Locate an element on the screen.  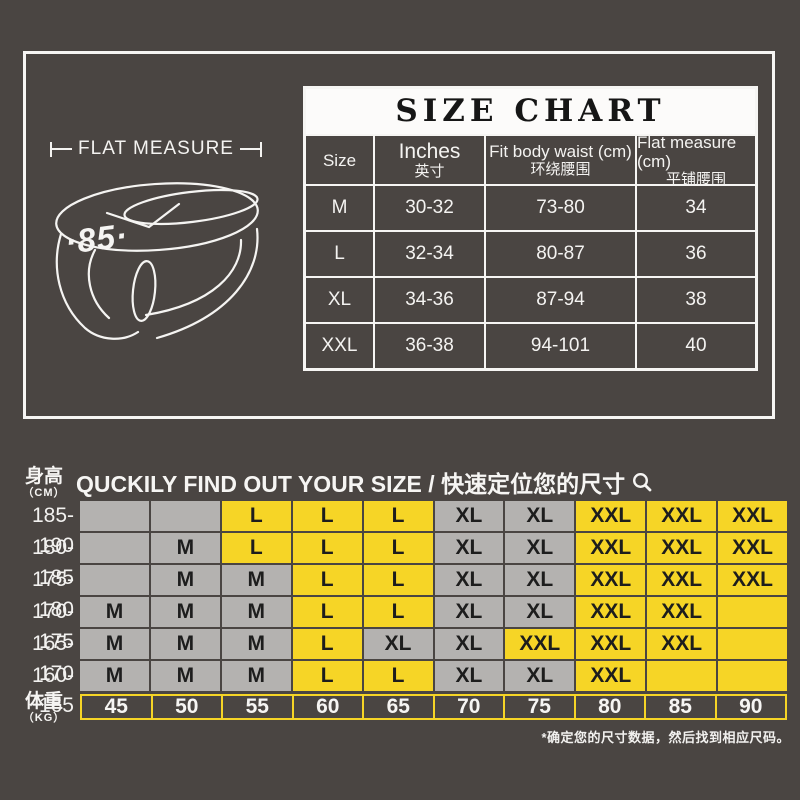
flat-measure-cell: 38 is located at coordinates (696, 300).